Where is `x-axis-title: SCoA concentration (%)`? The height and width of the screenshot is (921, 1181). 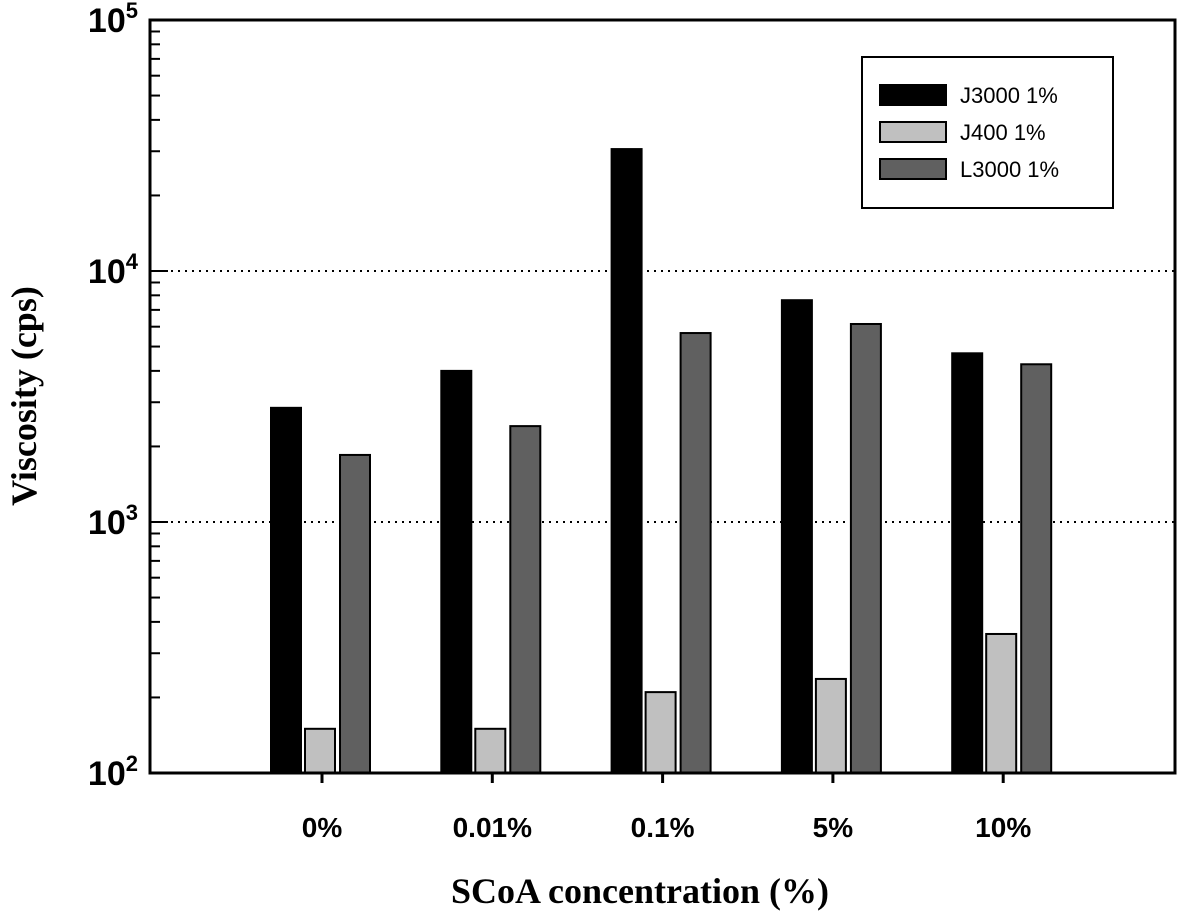 x-axis-title: SCoA concentration (%) is located at coordinates (640, 891).